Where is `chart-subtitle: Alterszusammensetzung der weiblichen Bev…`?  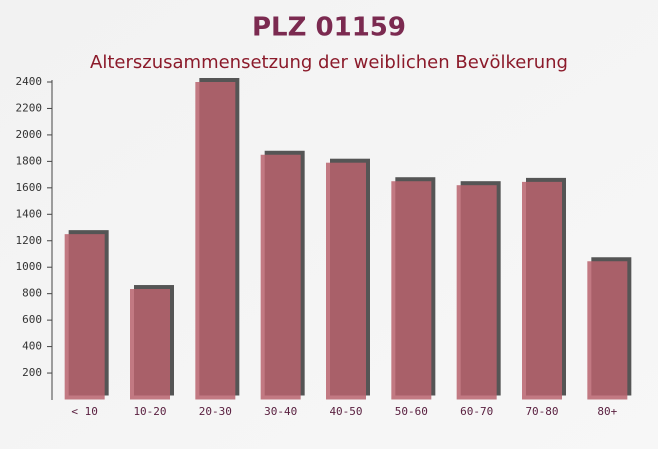 chart-subtitle: Alterszusammensetzung der weiblichen Bev… is located at coordinates (329, 62).